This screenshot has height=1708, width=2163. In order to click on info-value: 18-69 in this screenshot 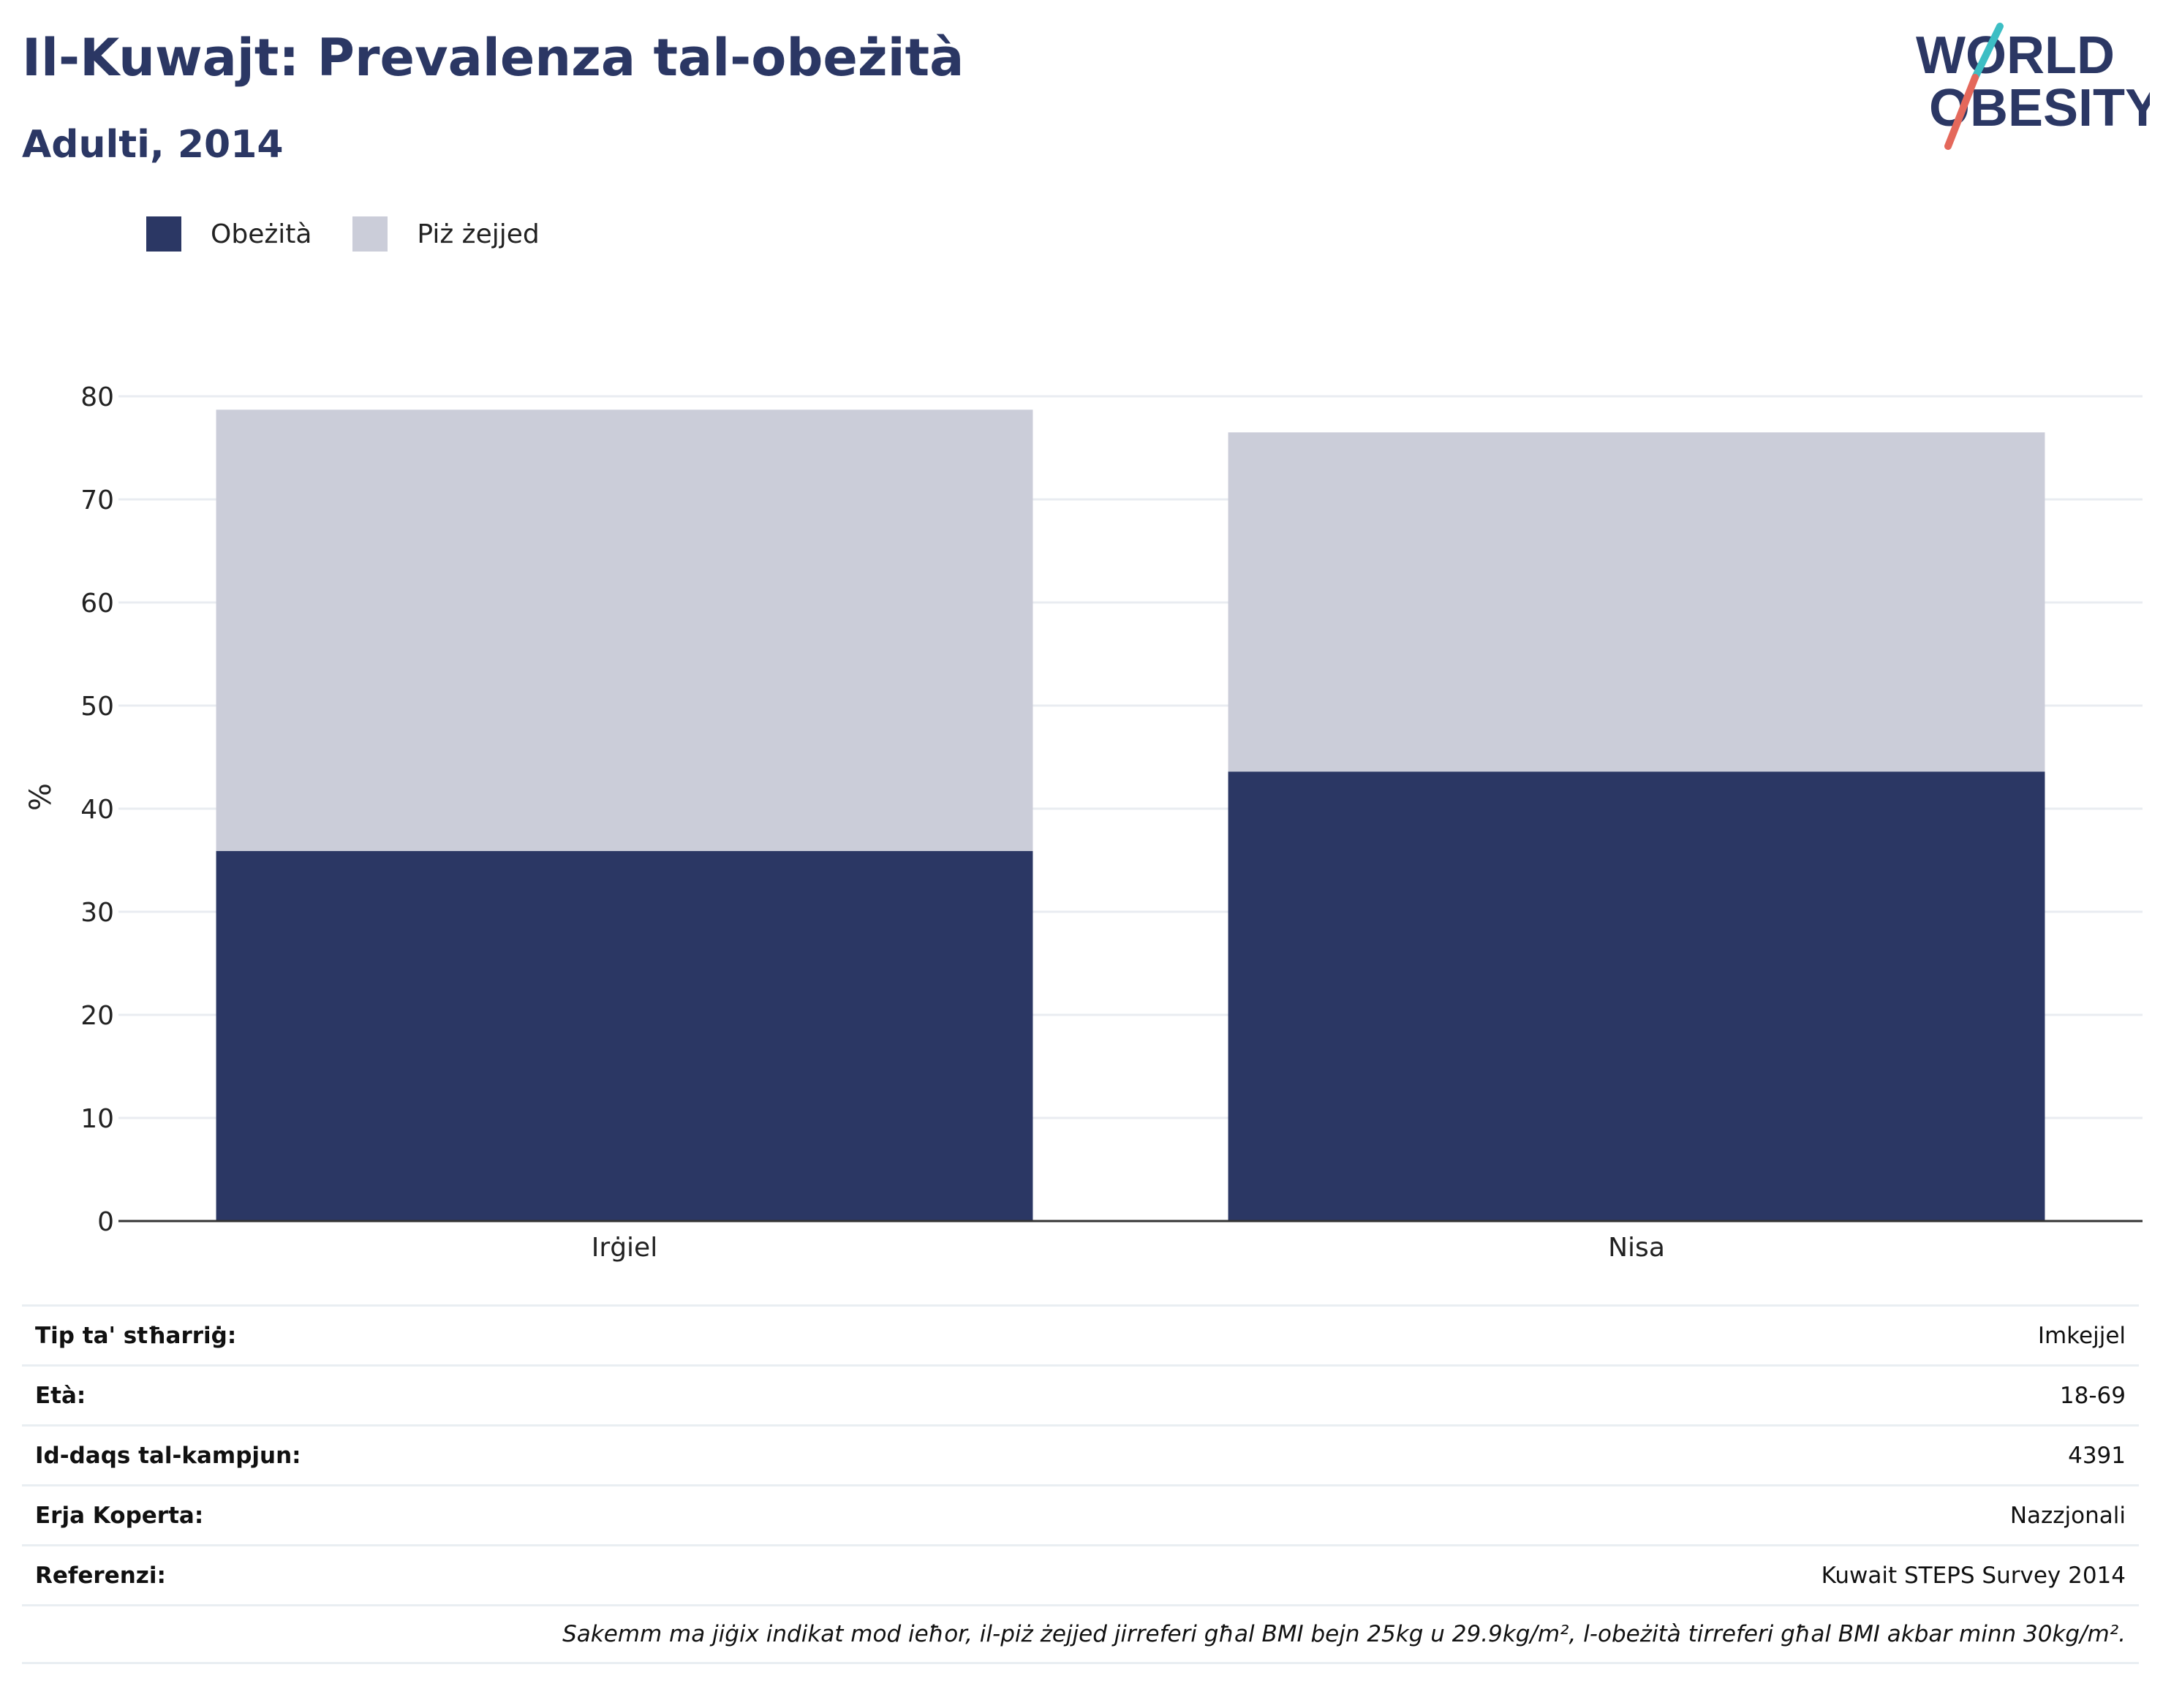, I will do `click(2092, 1395)`.